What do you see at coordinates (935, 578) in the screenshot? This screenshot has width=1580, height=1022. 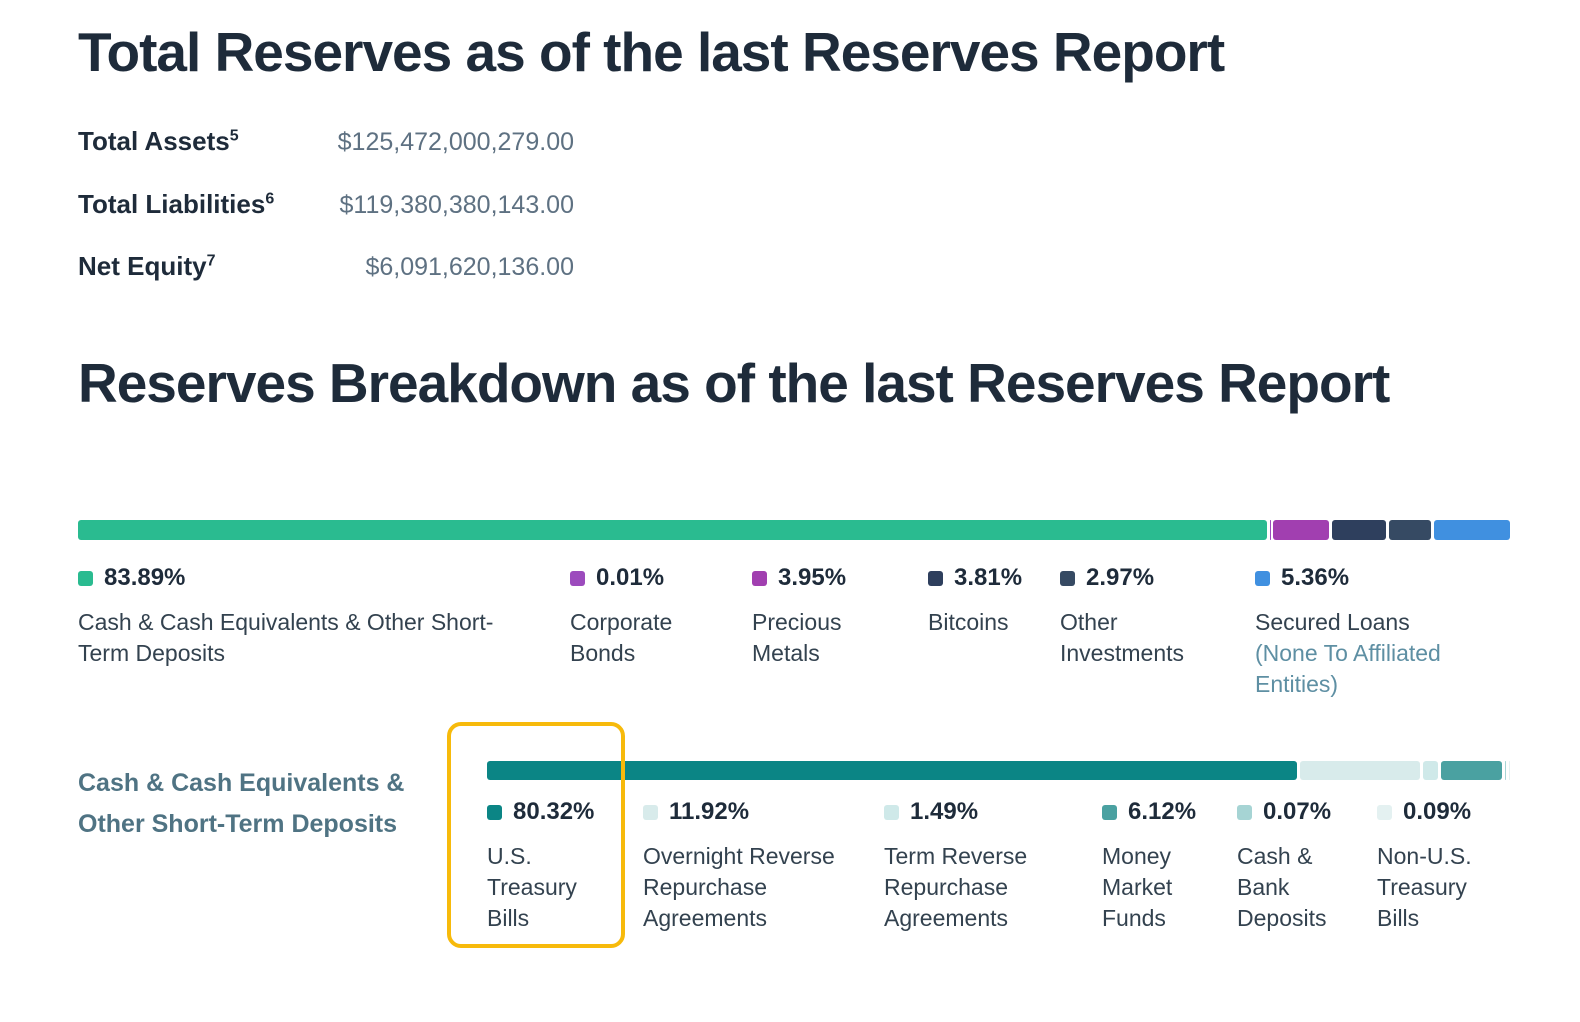 I see `bitcoins-swatch-icon` at bounding box center [935, 578].